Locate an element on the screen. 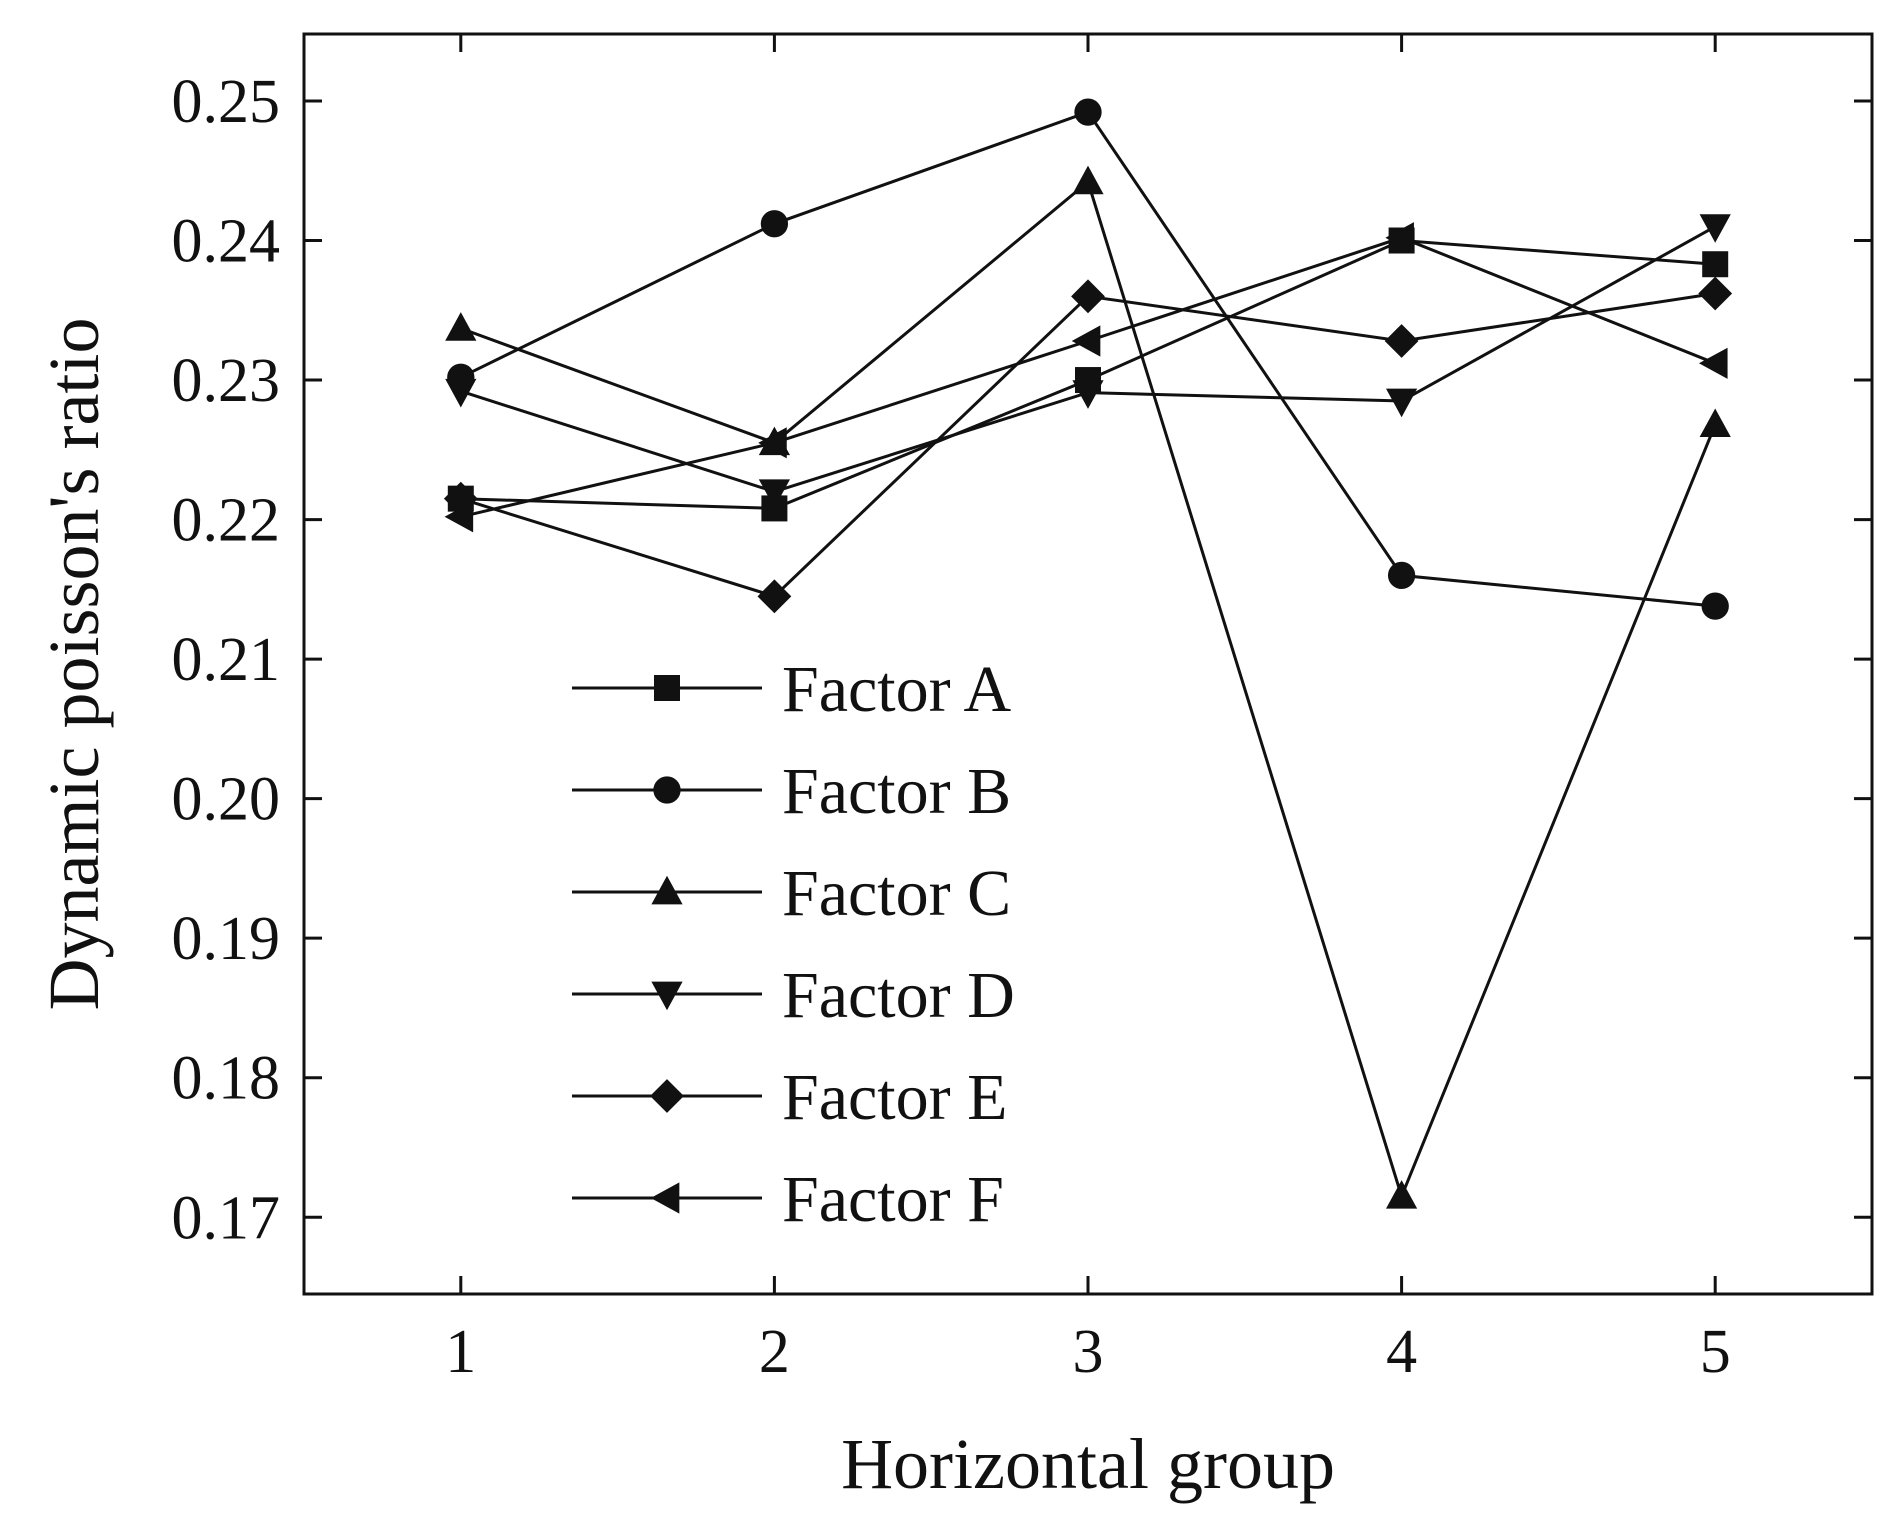 This screenshot has height=1532, width=1903. legend-marker-factor-f is located at coordinates (665, 1198).